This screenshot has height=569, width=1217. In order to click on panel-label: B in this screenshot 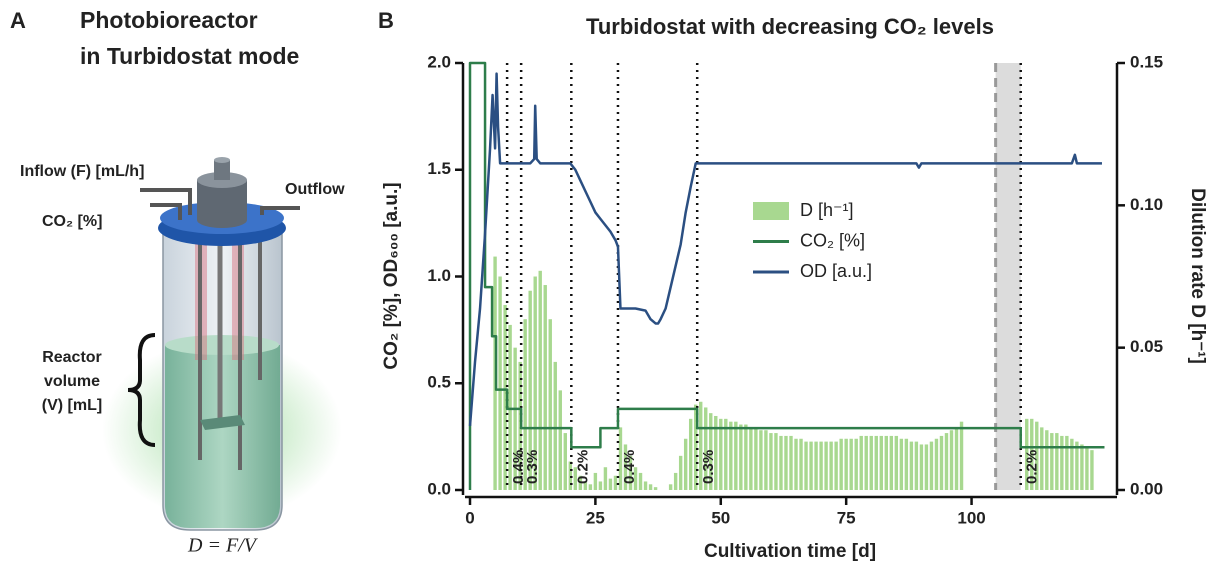, I will do `click(386, 20)`.